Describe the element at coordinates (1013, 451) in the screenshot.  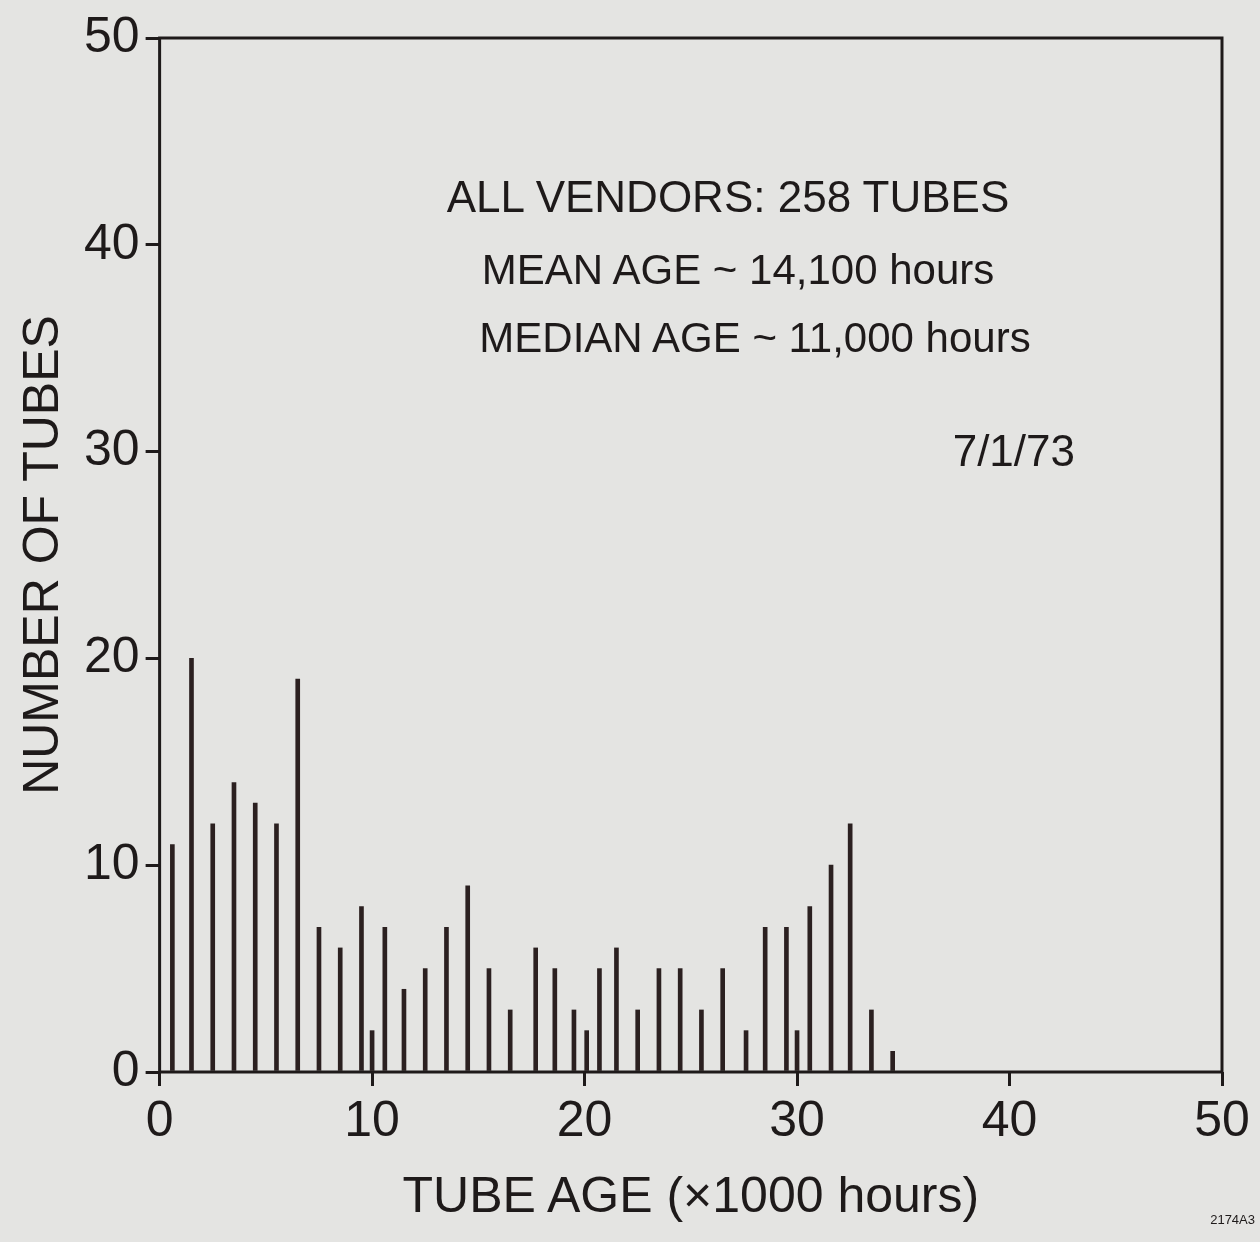
I see `annotation: 7/1/73` at that location.